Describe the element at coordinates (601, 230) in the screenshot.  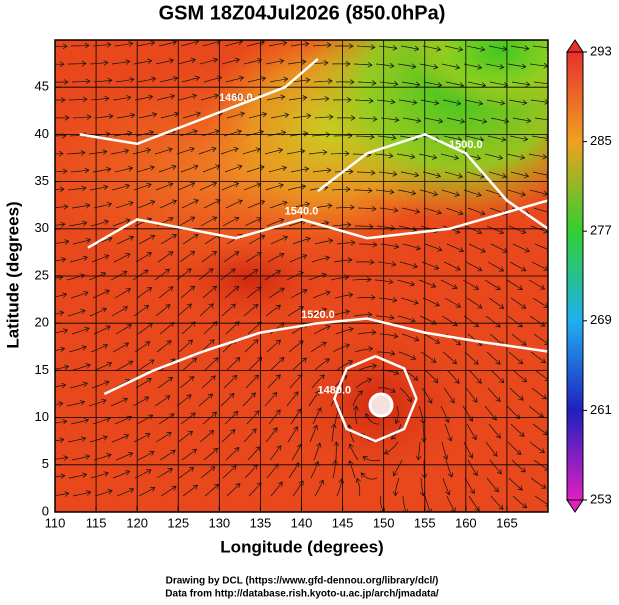
I see `colorbar-tick-label: 277` at that location.